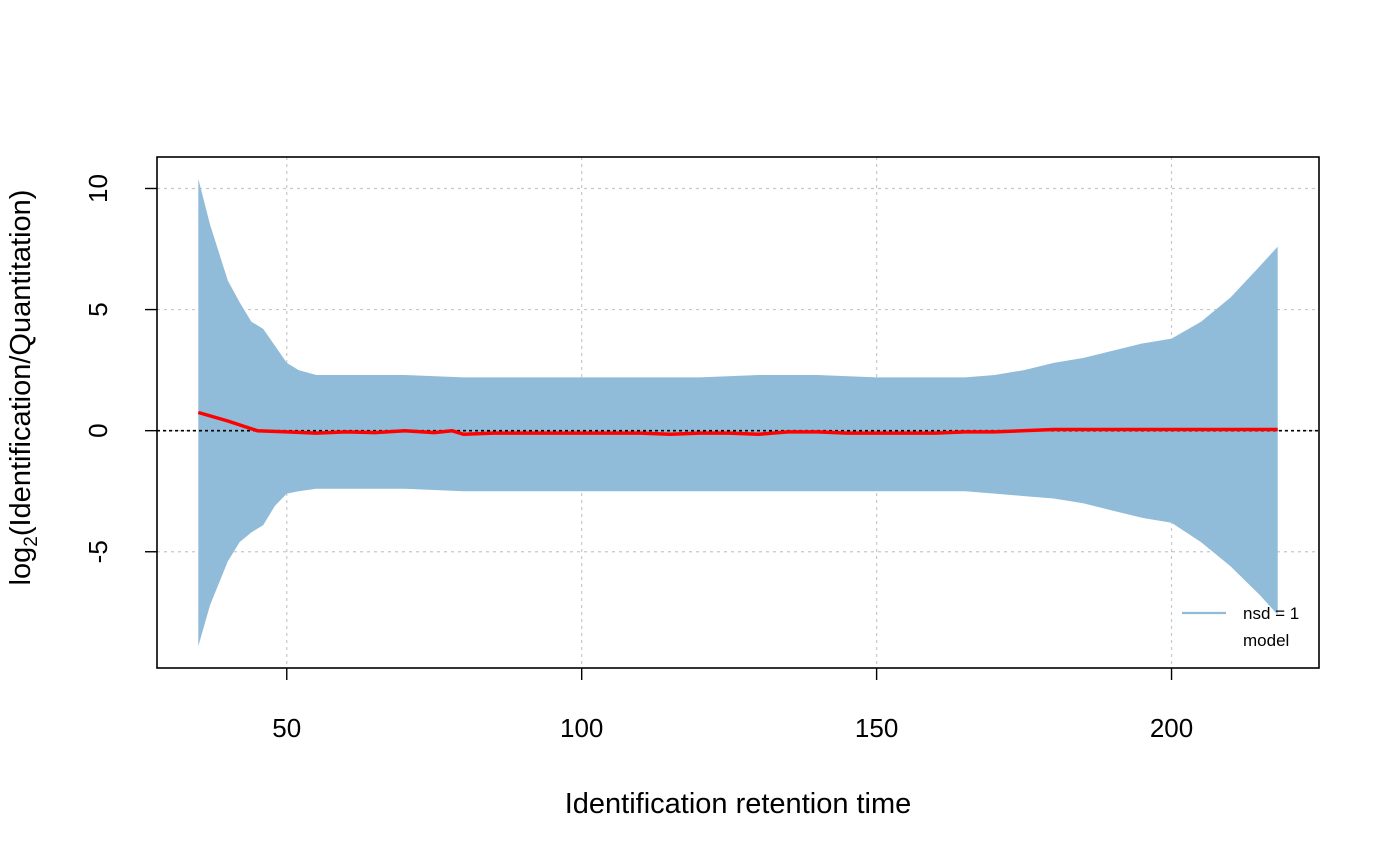 Image resolution: width=1400 pixels, height=865 pixels. What do you see at coordinates (738, 804) in the screenshot?
I see `x-axis-title: Identification retention time` at bounding box center [738, 804].